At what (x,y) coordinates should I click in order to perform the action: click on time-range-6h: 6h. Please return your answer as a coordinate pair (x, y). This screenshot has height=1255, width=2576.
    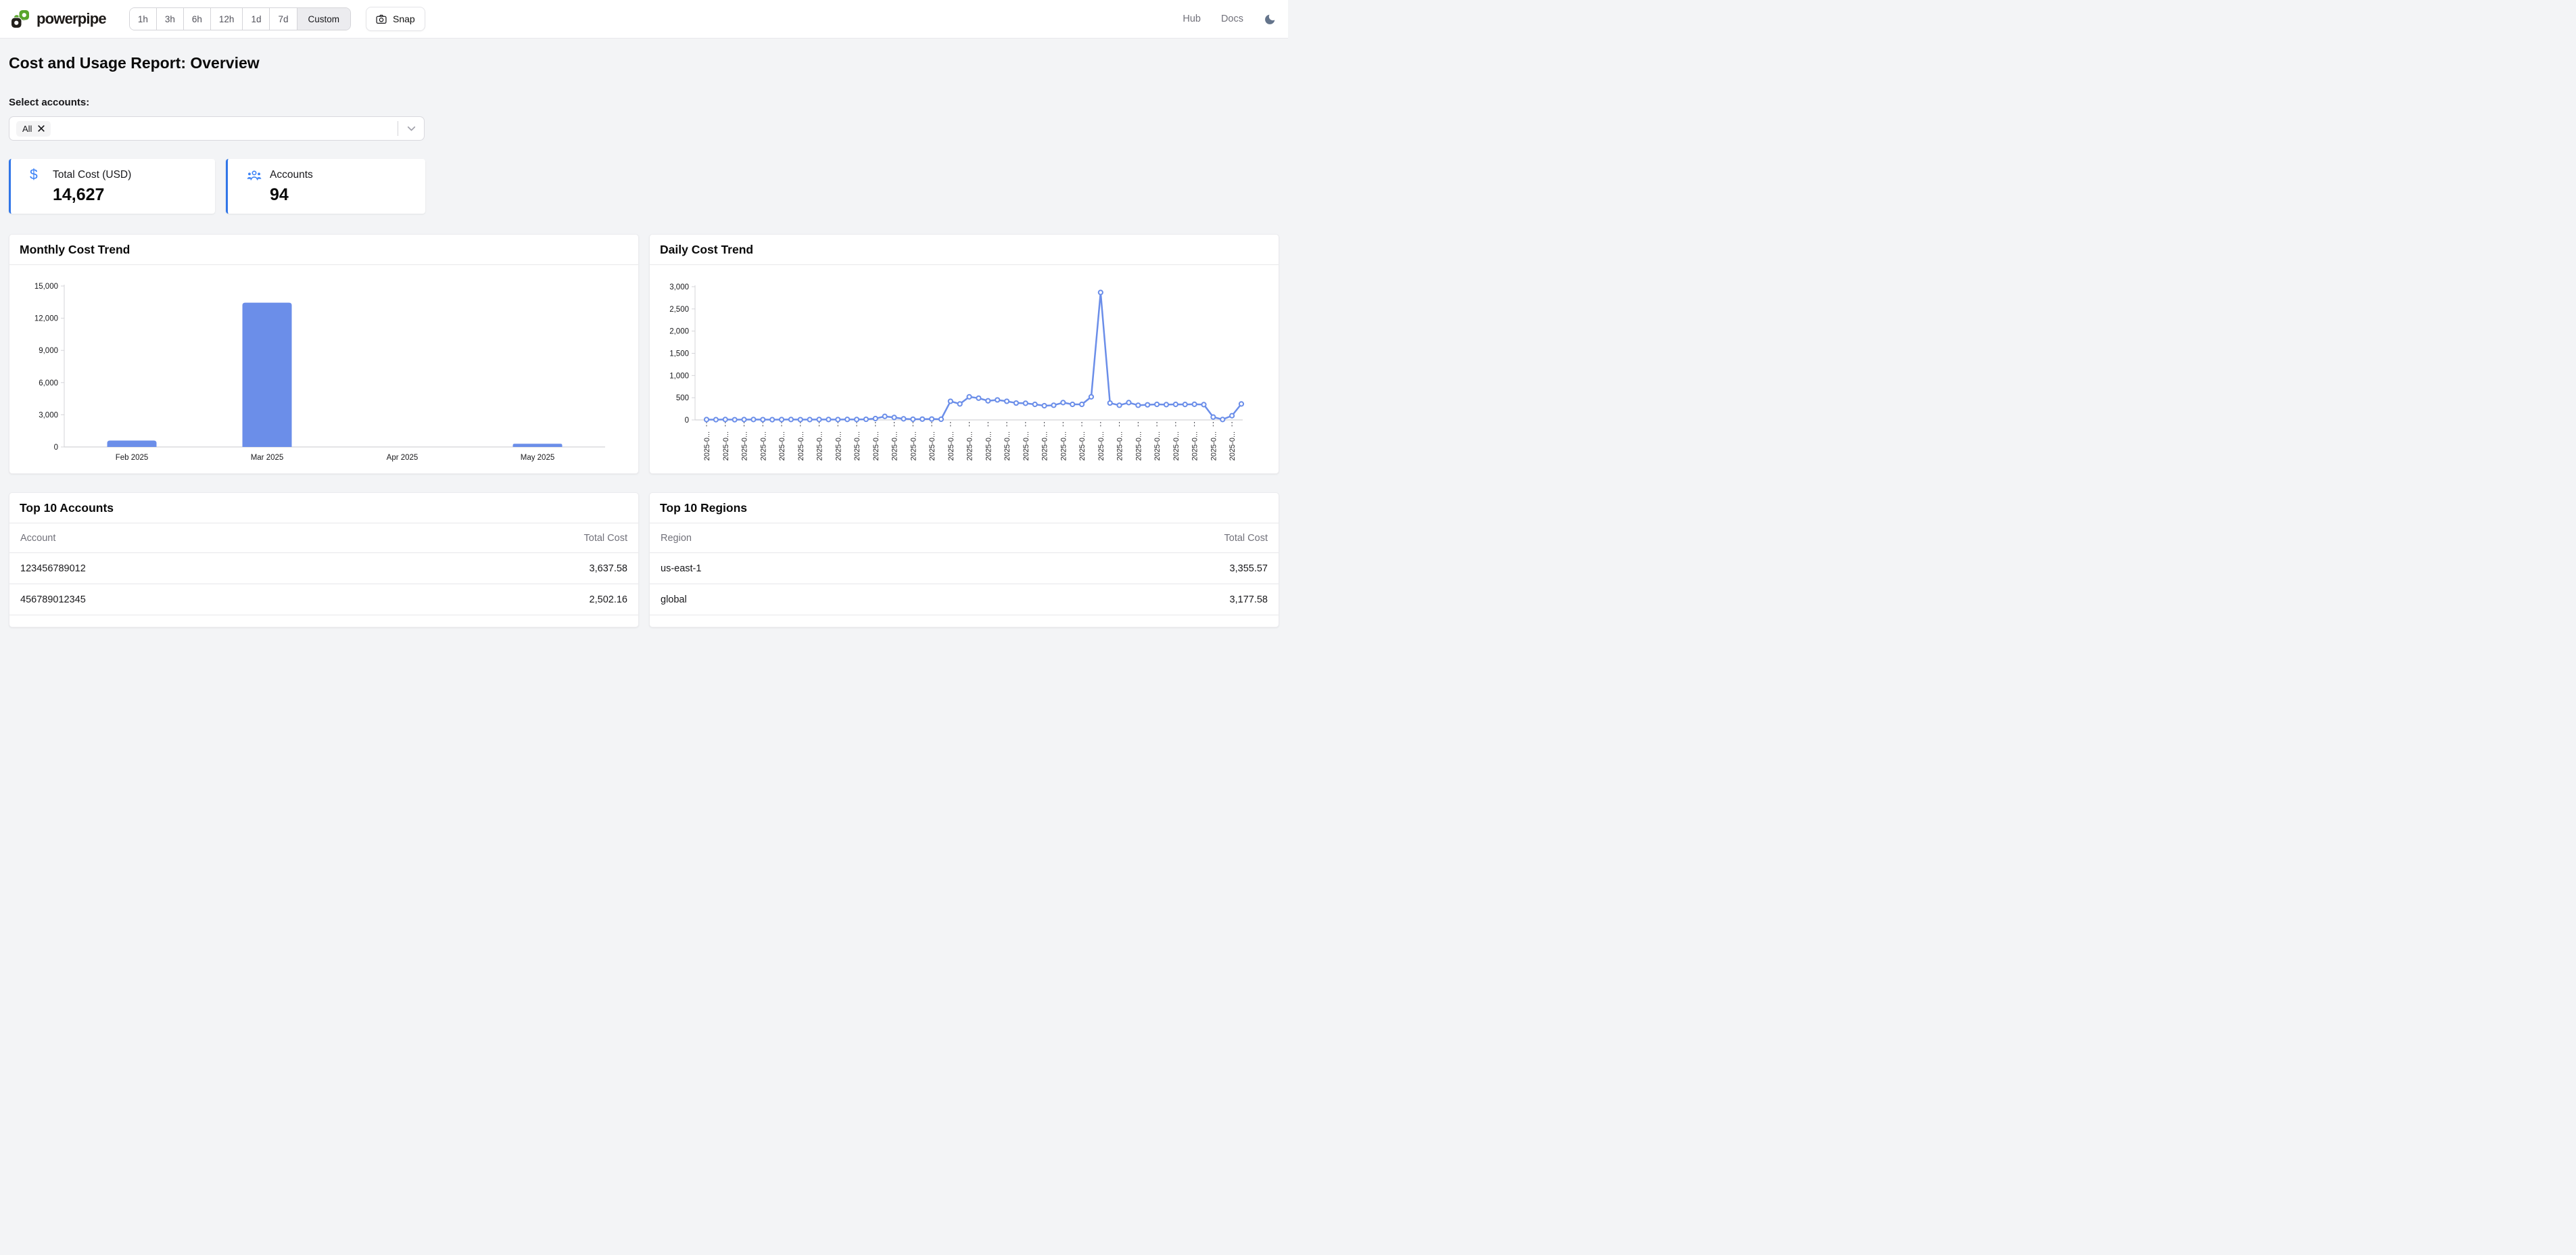
    Looking at the image, I should click on (197, 19).